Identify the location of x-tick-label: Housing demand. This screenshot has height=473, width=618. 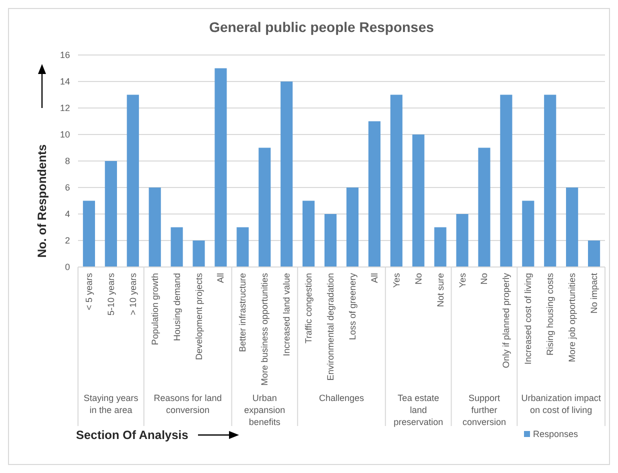
(177, 307).